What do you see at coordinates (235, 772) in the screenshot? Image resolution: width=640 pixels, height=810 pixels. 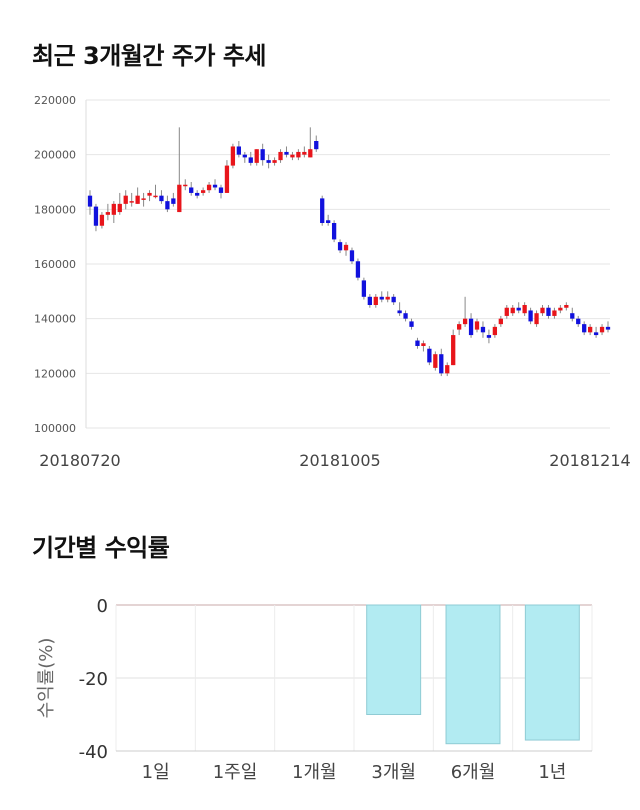 I see `x-category-label: 1주일` at bounding box center [235, 772].